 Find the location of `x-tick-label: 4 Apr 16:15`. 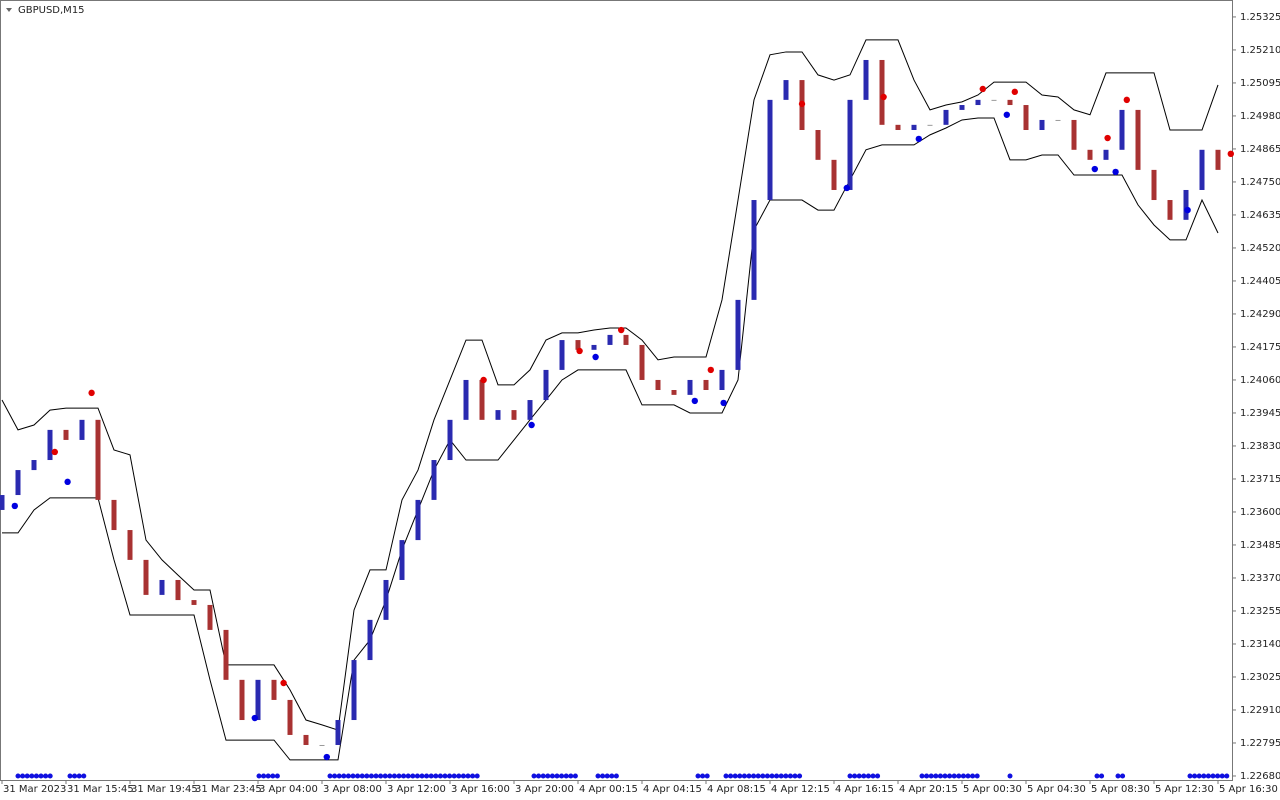

x-tick-label: 4 Apr 16:15 is located at coordinates (864, 789).